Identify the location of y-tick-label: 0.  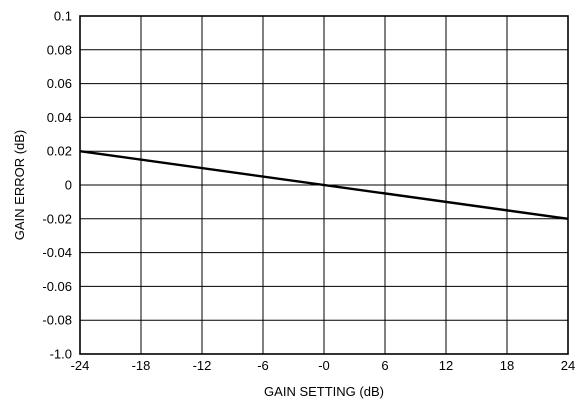
(68, 185).